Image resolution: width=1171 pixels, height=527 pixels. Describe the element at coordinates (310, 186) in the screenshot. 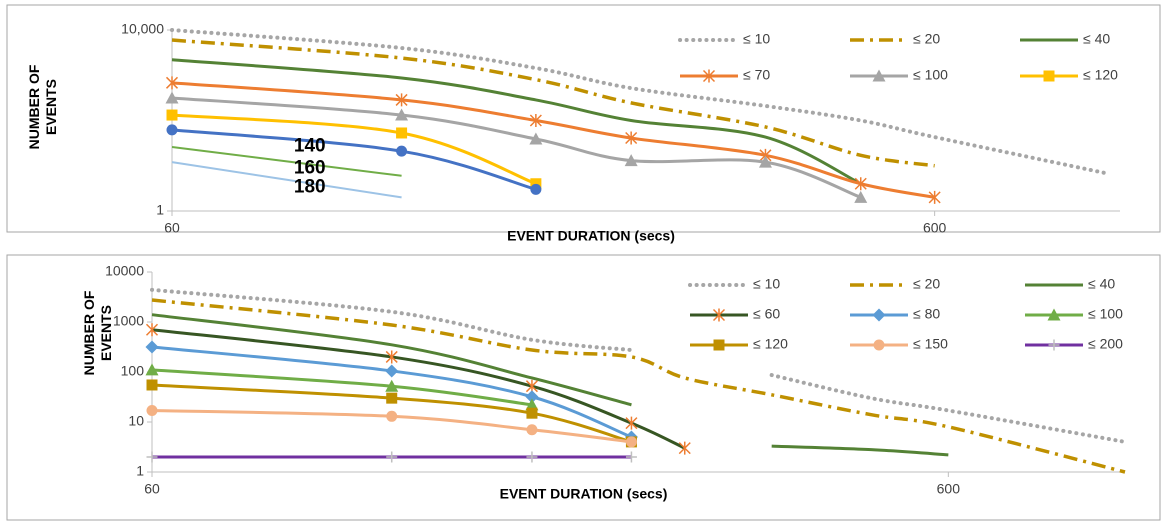

I see `series-label: 180` at that location.